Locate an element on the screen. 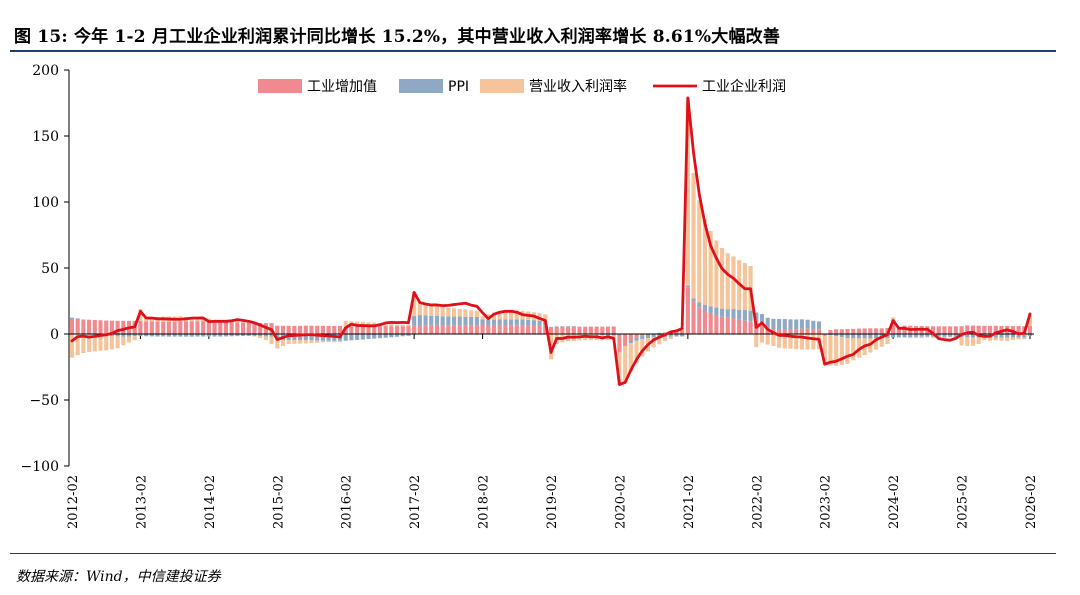 The image size is (1080, 595). y-tick-label: −50 is located at coordinates (44, 401).